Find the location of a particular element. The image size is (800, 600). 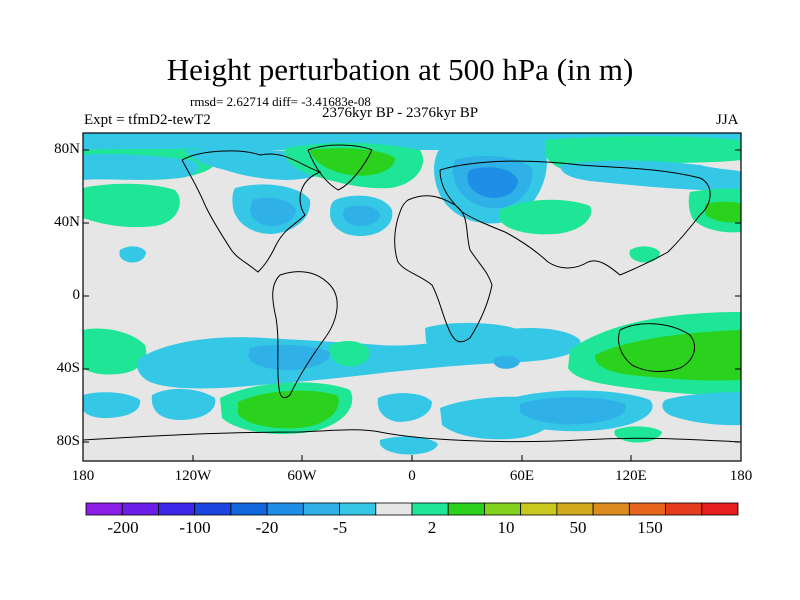

y-tick-label: 40S is located at coordinates (68, 368).